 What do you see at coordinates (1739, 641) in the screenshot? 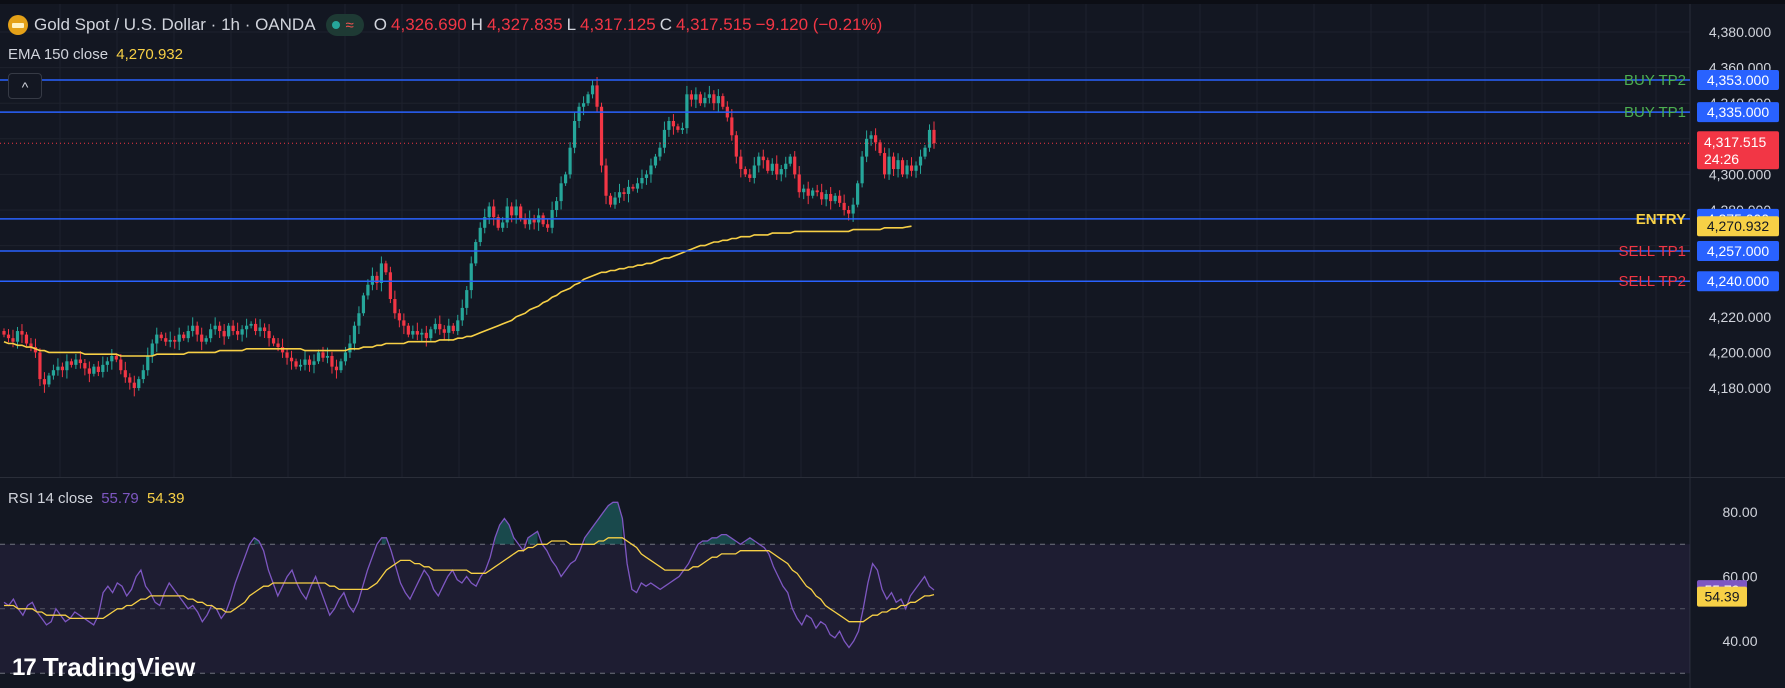
I see `rsi-tick-label: 40.00` at bounding box center [1739, 641].